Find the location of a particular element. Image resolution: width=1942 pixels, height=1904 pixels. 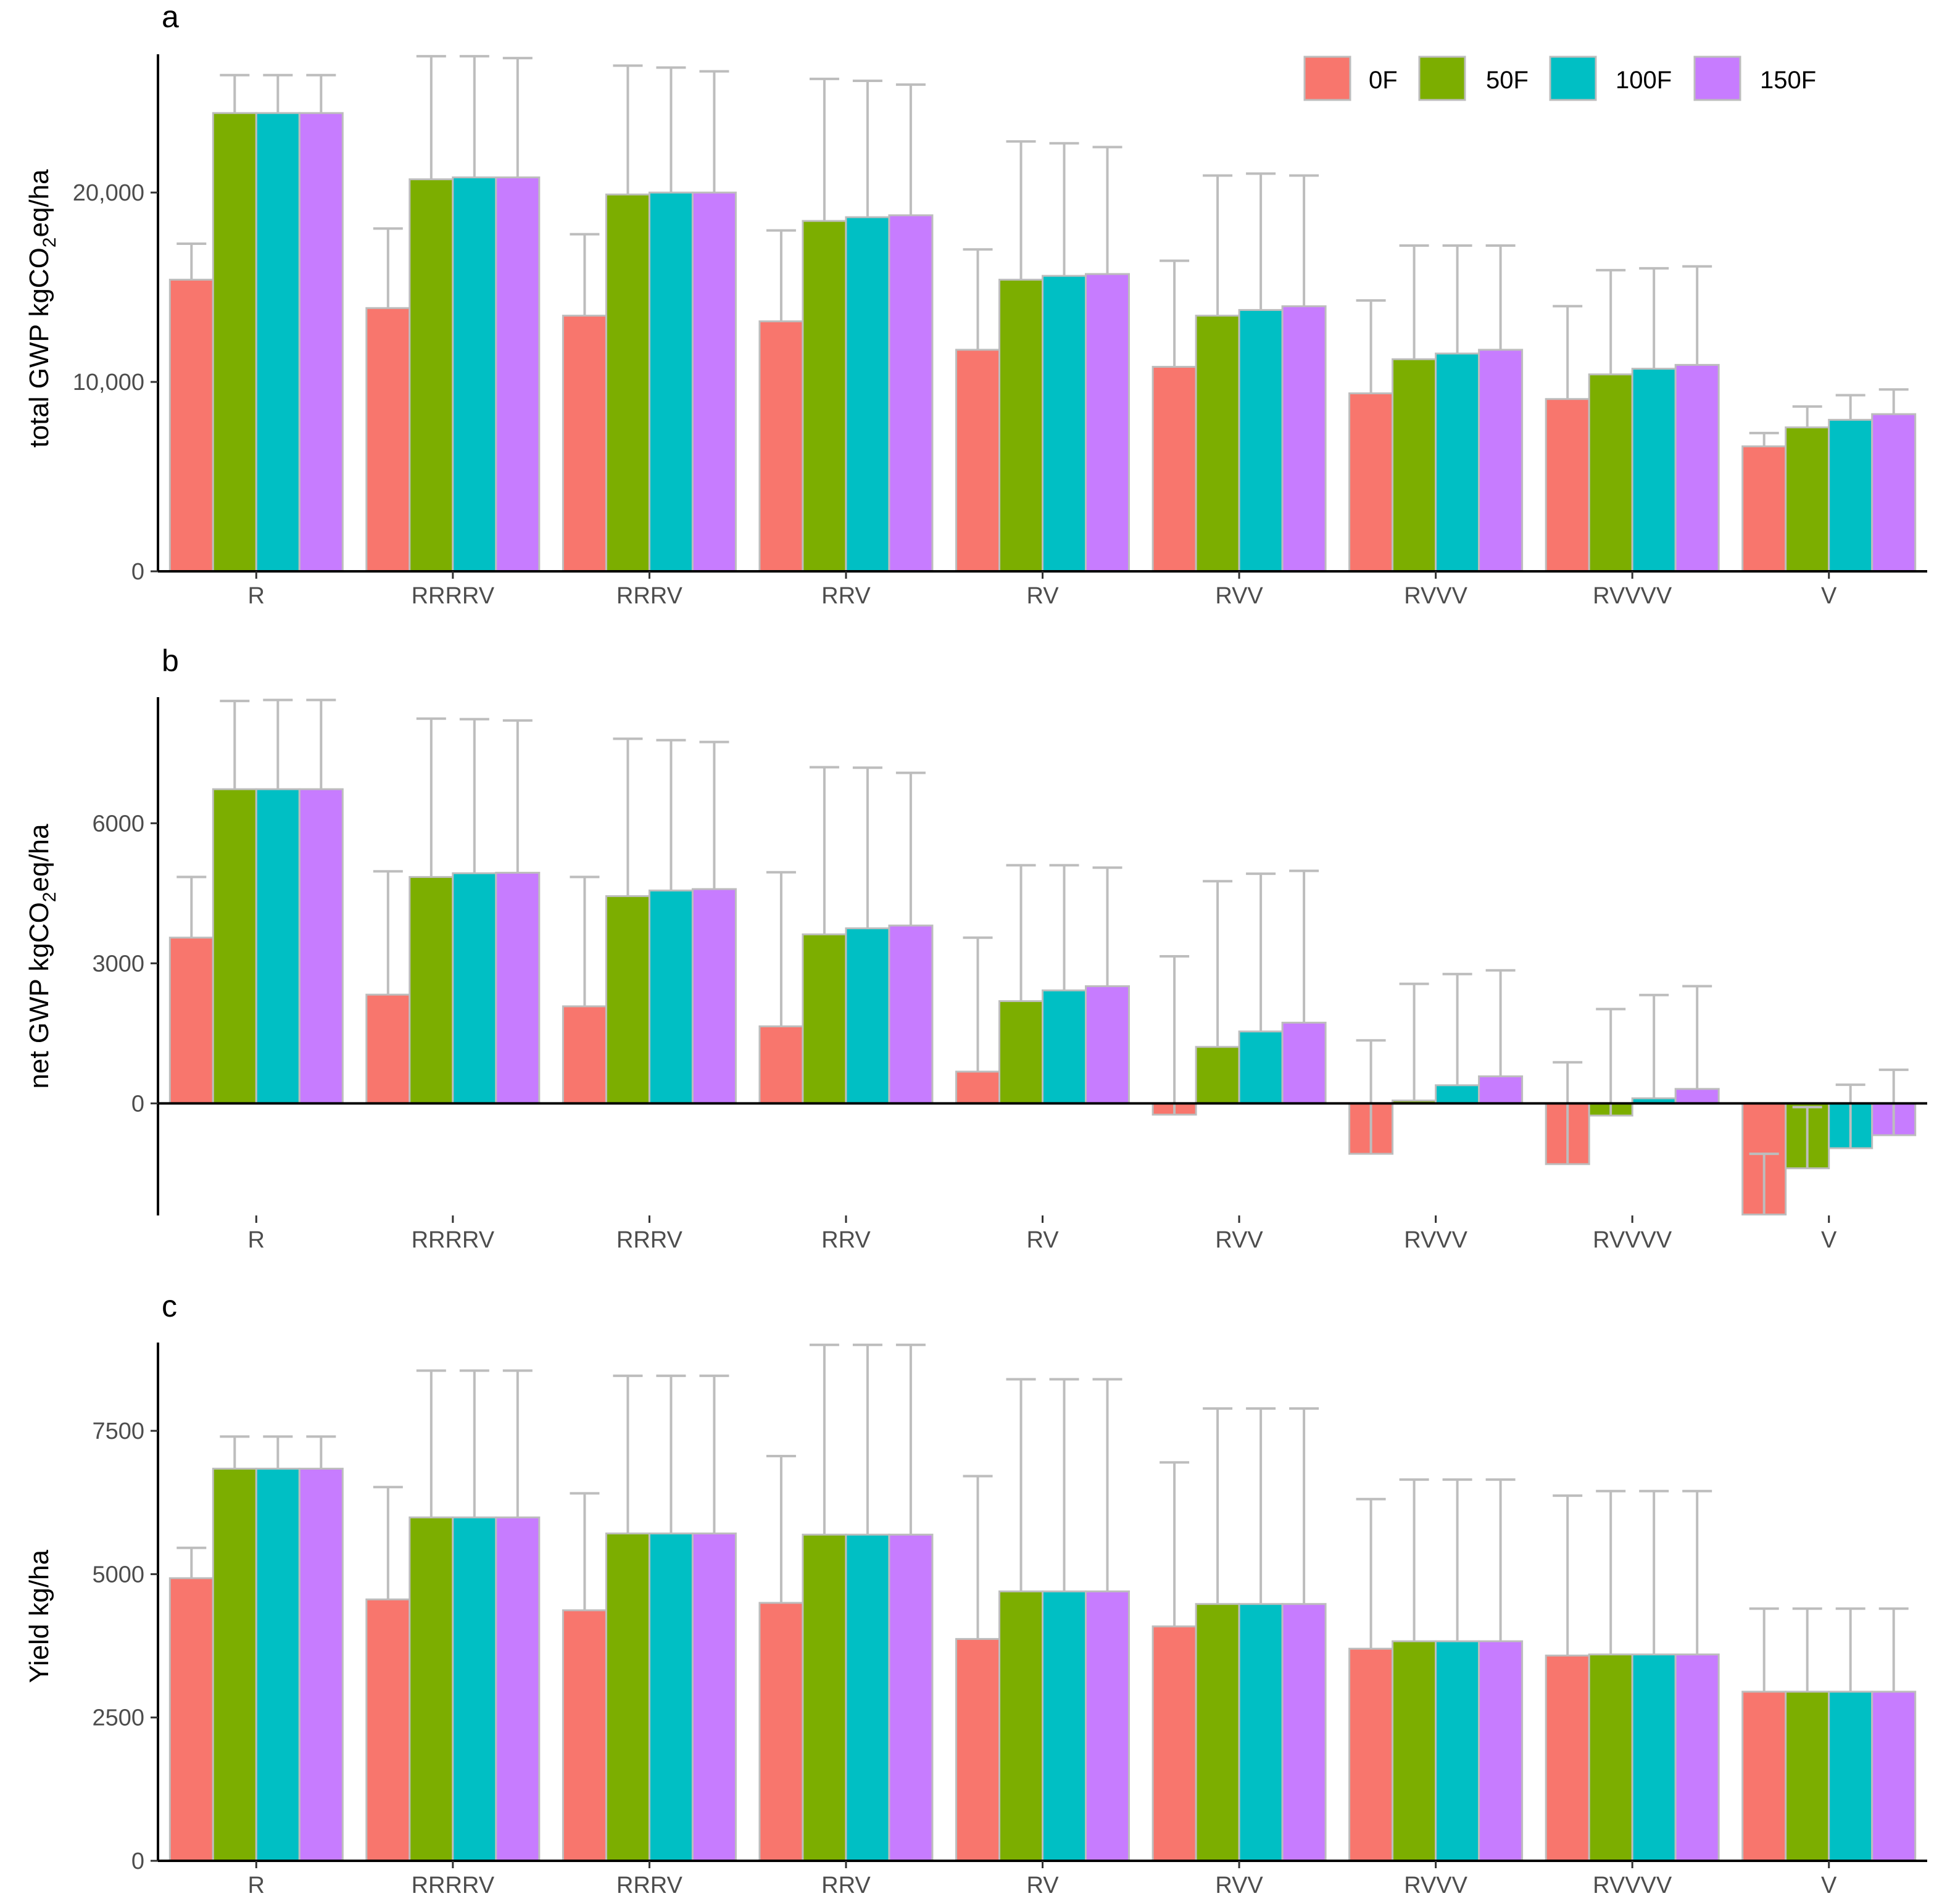

panel-a-ylabel: total GWP kgCO2eq/ha is located at coordinates (42, 308).